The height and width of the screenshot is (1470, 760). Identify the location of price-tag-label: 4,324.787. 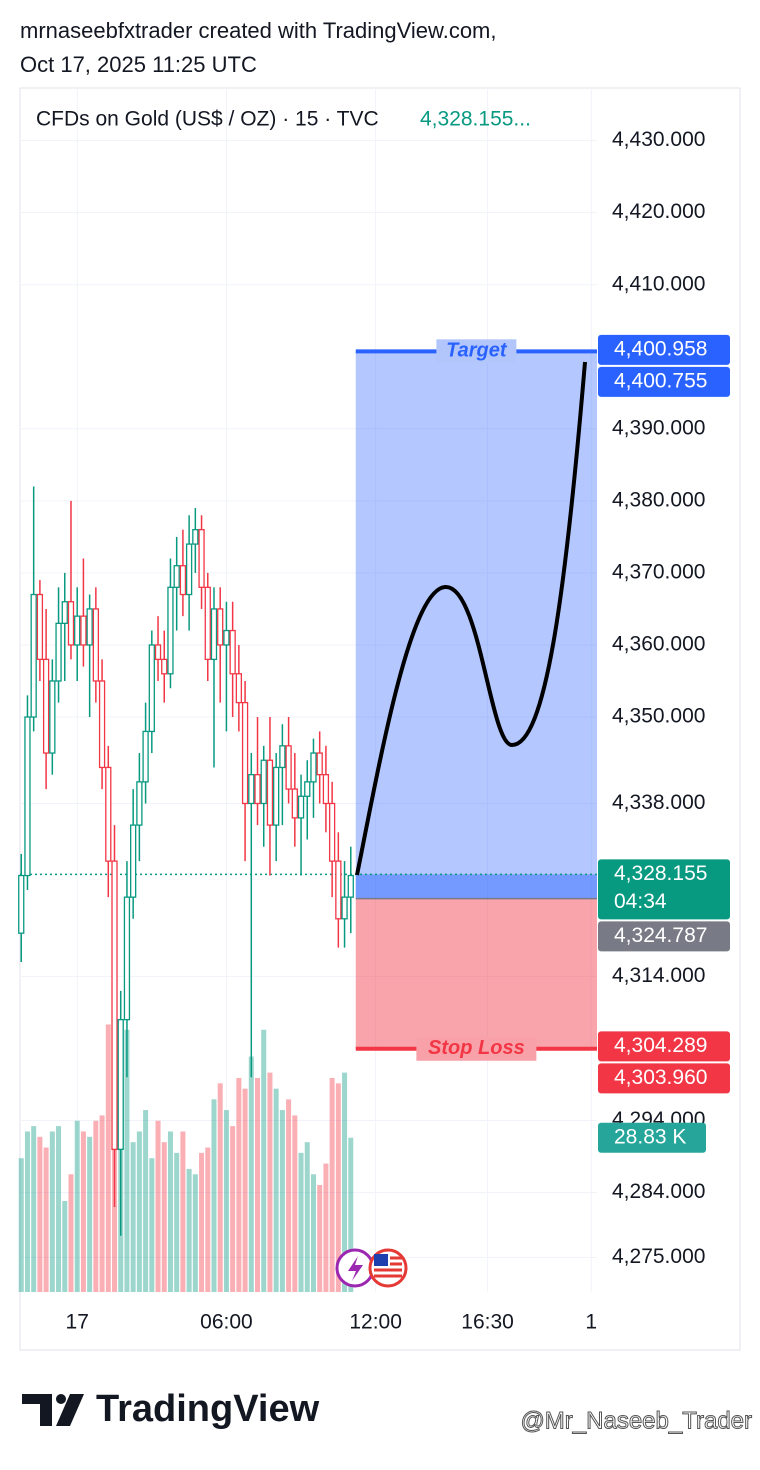
(660, 935).